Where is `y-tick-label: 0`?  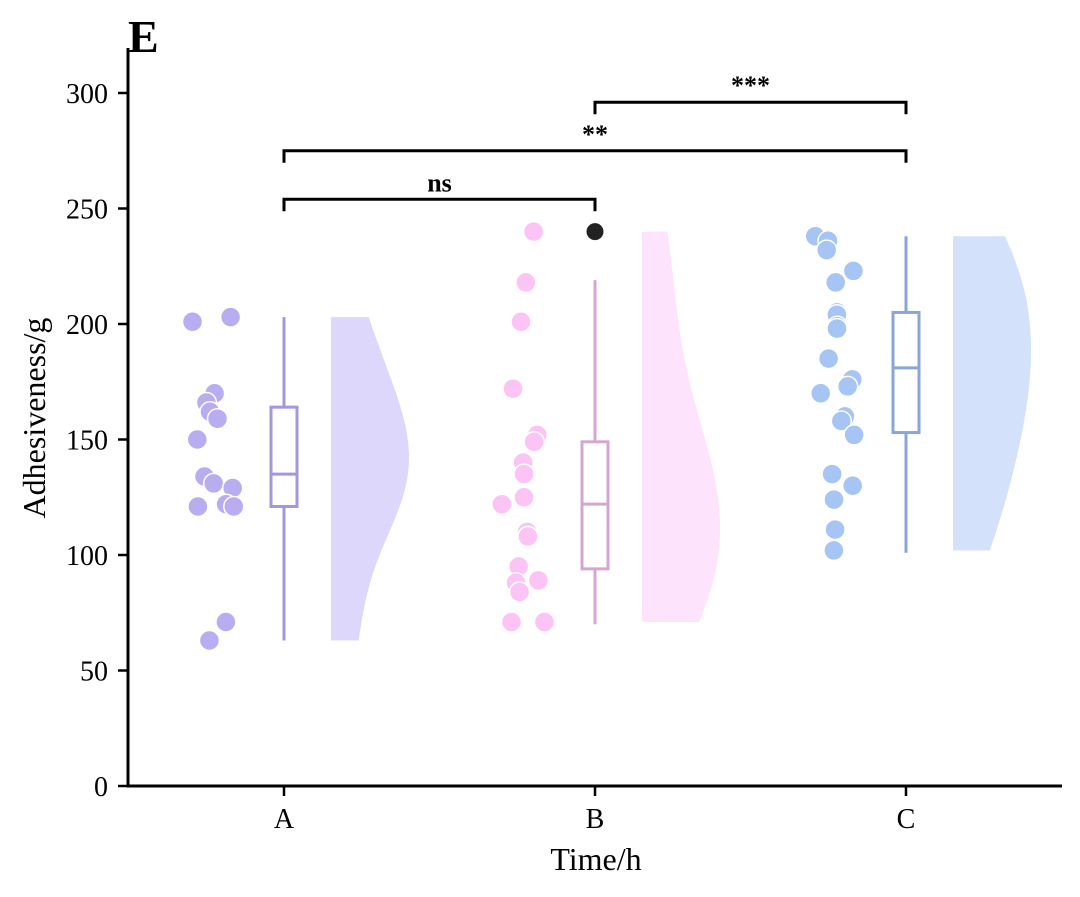 y-tick-label: 0 is located at coordinates (101, 787).